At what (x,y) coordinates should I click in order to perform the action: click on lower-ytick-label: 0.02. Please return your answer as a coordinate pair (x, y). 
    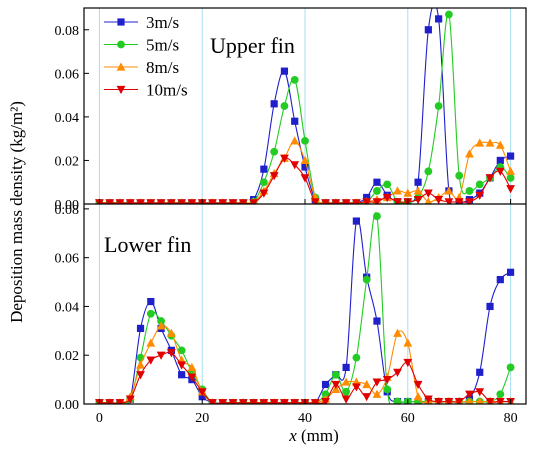
    Looking at the image, I should click on (67, 356).